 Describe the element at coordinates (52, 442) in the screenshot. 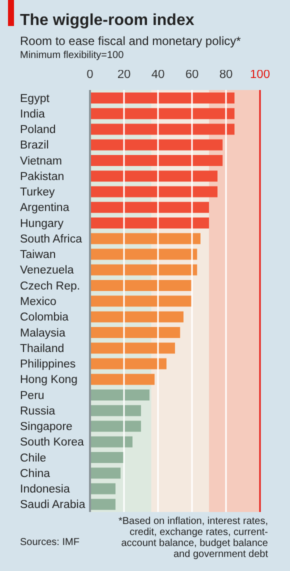

I see `y-tick-label: South Korea` at that location.